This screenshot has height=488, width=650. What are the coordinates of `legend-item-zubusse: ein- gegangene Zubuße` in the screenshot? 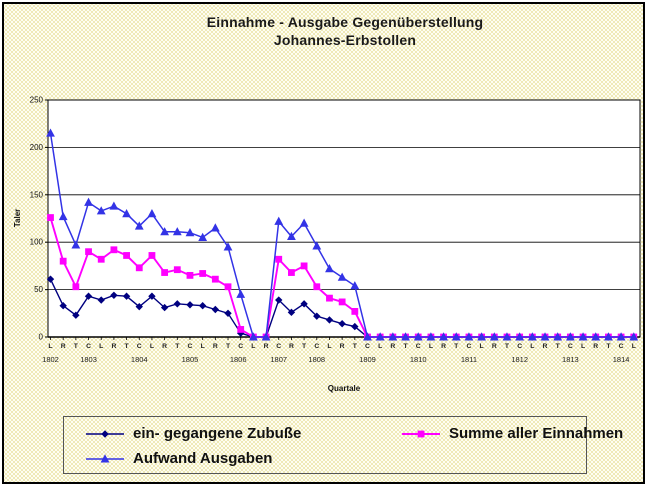 It's located at (242, 433).